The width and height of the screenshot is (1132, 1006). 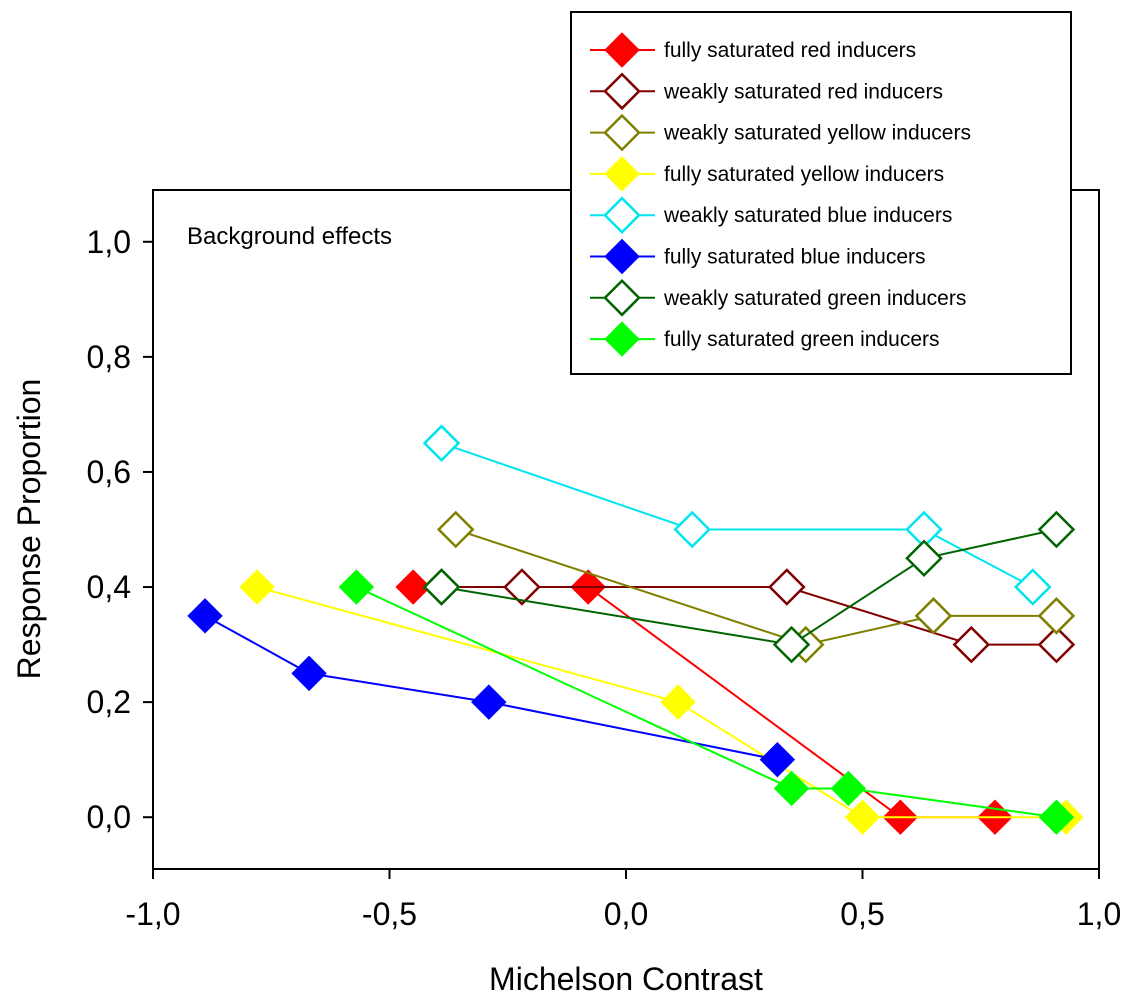 I want to click on legend-entry: fully saturated green inducers, so click(x=765, y=339).